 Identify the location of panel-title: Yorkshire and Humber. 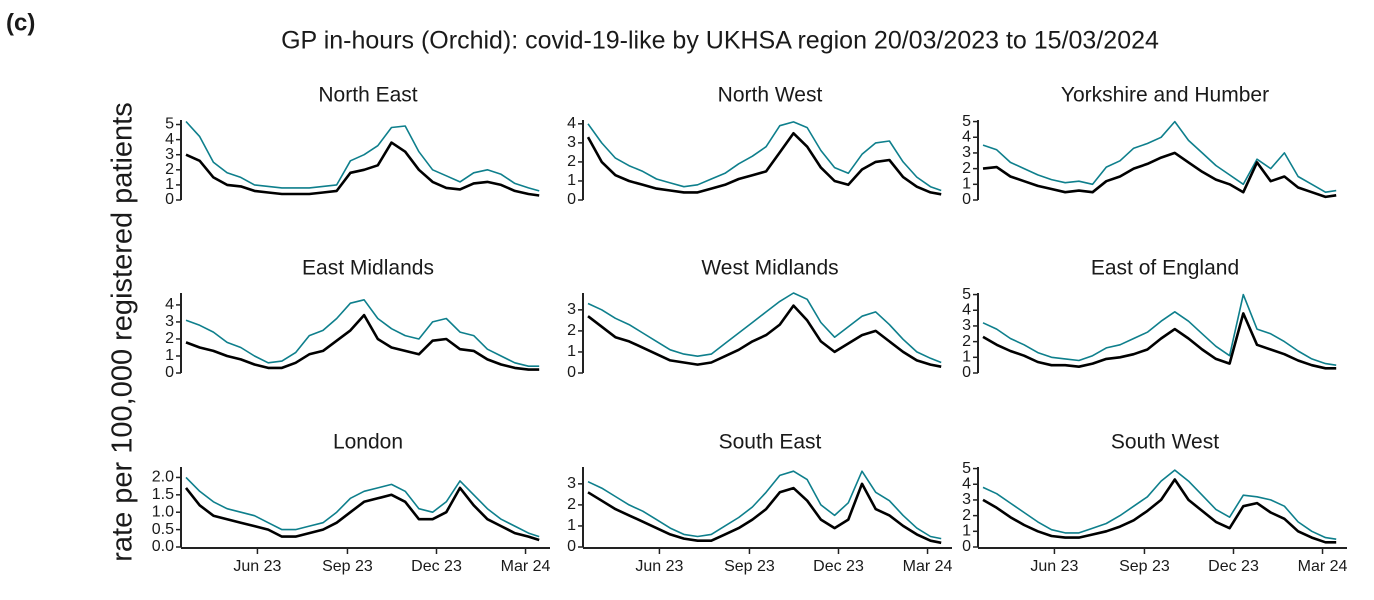
(1165, 95).